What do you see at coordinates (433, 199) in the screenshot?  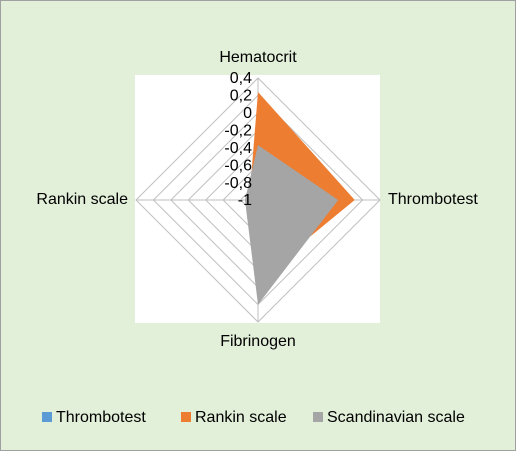 I see `category-label: Thrombotest` at bounding box center [433, 199].